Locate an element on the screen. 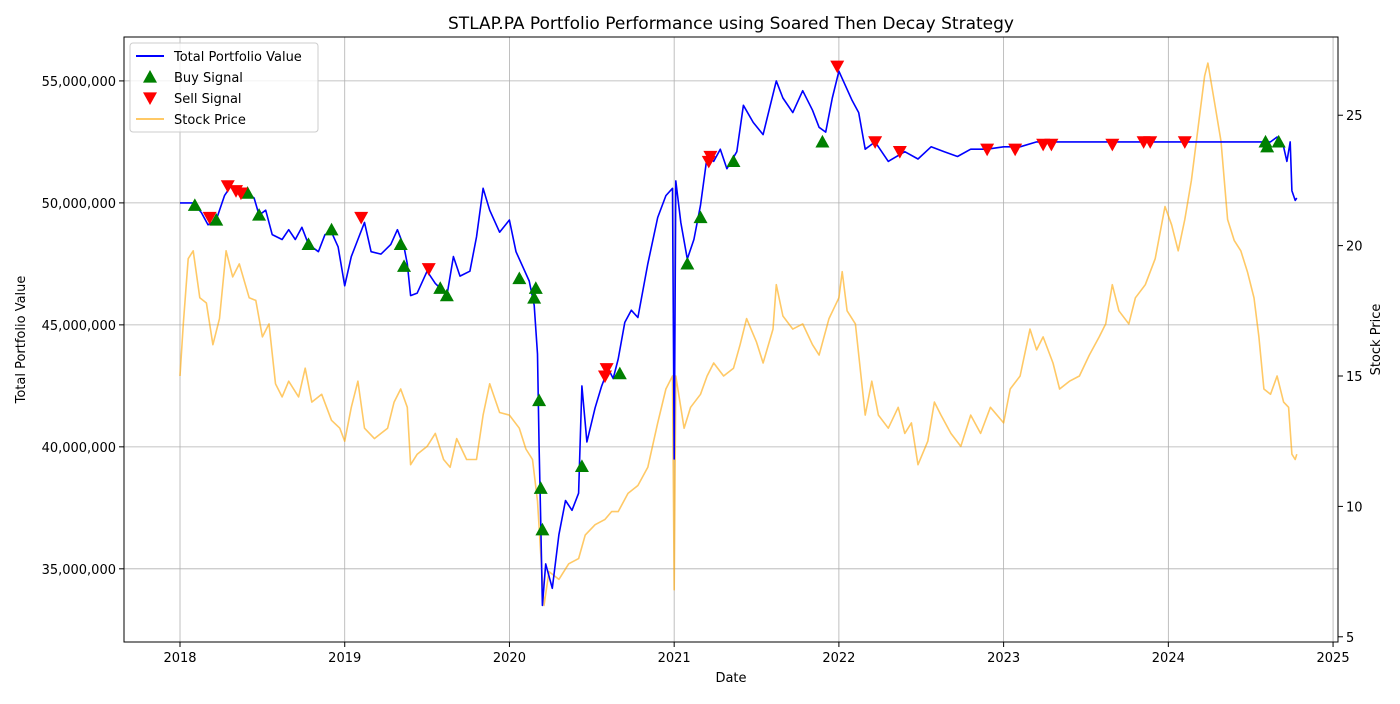 The width and height of the screenshot is (1400, 704). x-tick-label: 2025 is located at coordinates (1333, 658).